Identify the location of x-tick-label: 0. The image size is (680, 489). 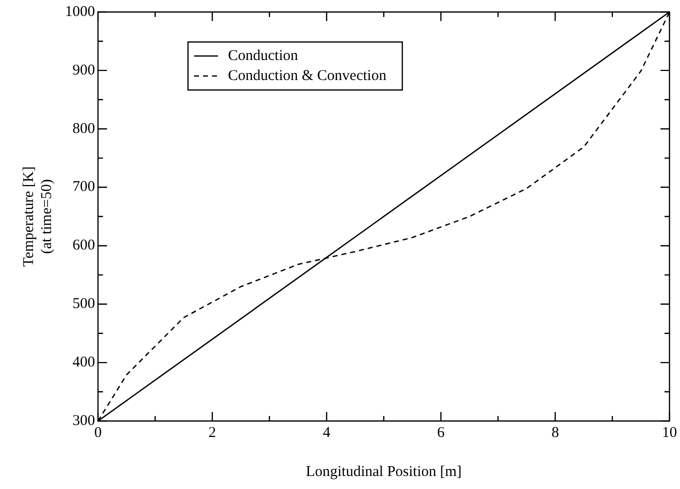
(98, 432).